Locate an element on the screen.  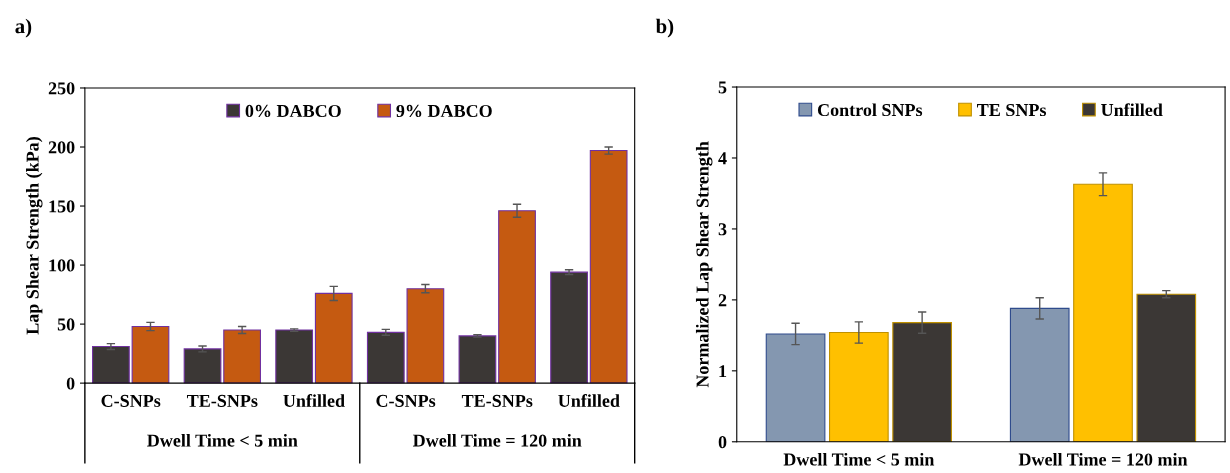
legend-label: TE SNPs is located at coordinates (1012, 110).